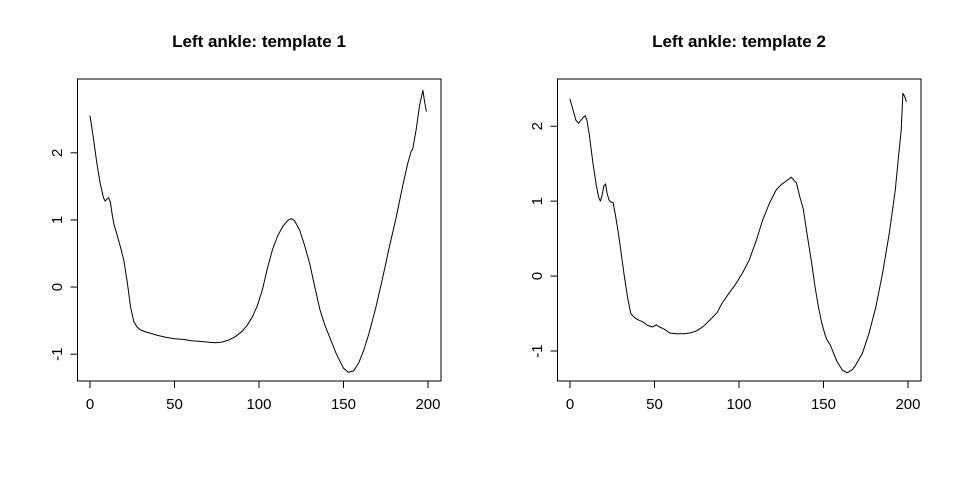 The image size is (960, 480). Describe the element at coordinates (259, 41) in the screenshot. I see `chart-title-template-1: Left ankle: template 1` at that location.